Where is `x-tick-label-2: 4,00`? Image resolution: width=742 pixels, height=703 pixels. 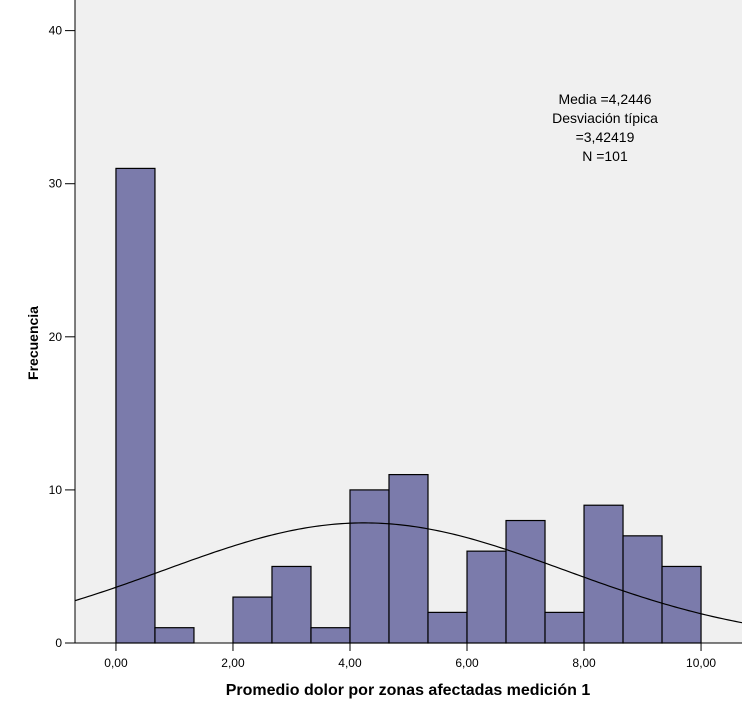
x-tick-label-2: 4,00 is located at coordinates (350, 663).